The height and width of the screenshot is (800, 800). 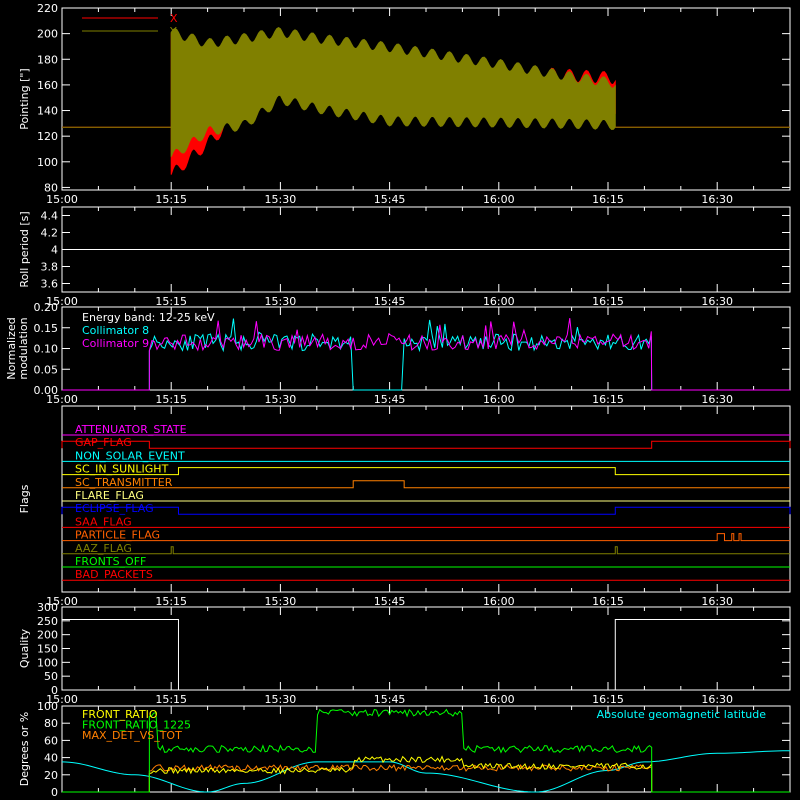 What do you see at coordinates (426, 484) in the screenshot?
I see `flag-line-sc-transmitter` at bounding box center [426, 484].